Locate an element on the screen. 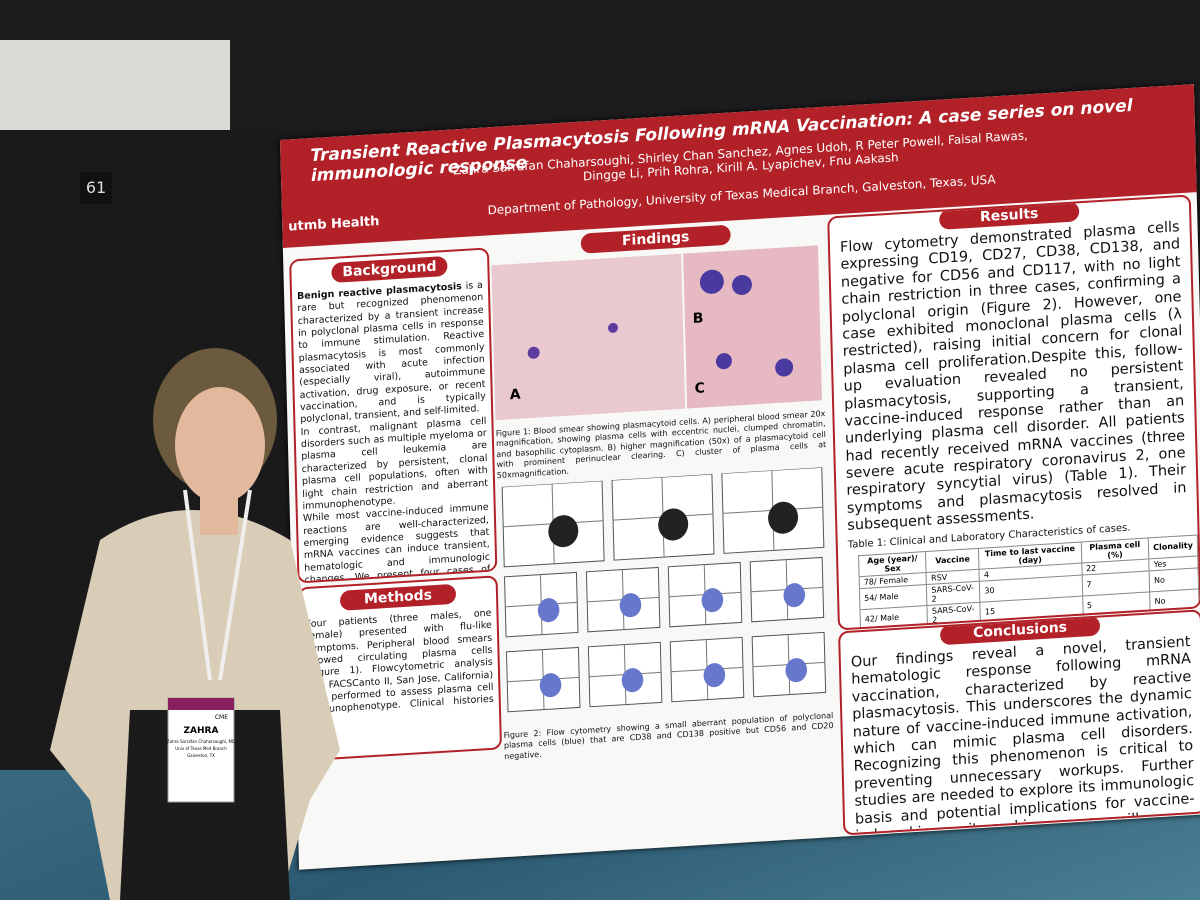  panel-label: A is located at coordinates (515, 395).